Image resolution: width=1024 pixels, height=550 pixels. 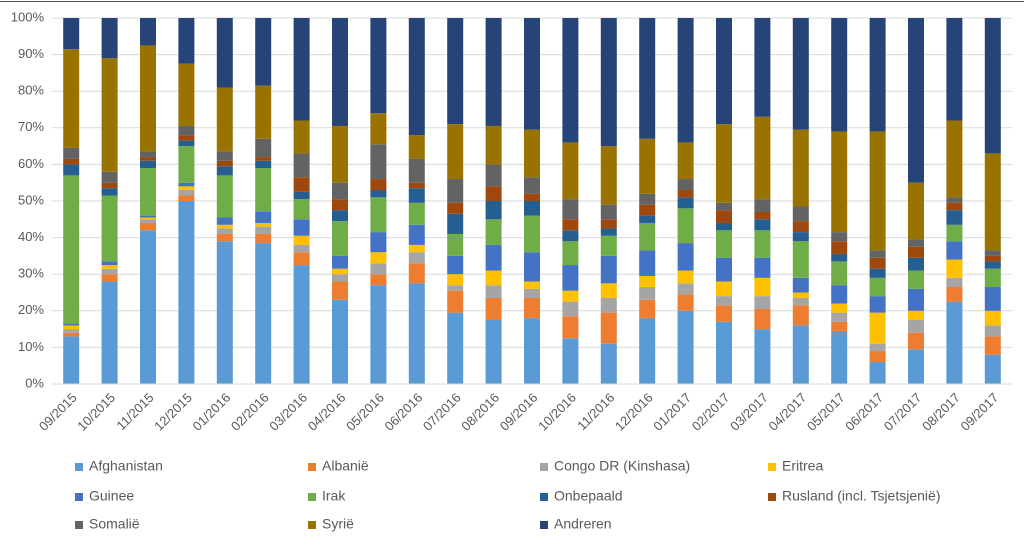 What do you see at coordinates (31, 273) in the screenshot?
I see `y-tick-label: 30%` at bounding box center [31, 273].